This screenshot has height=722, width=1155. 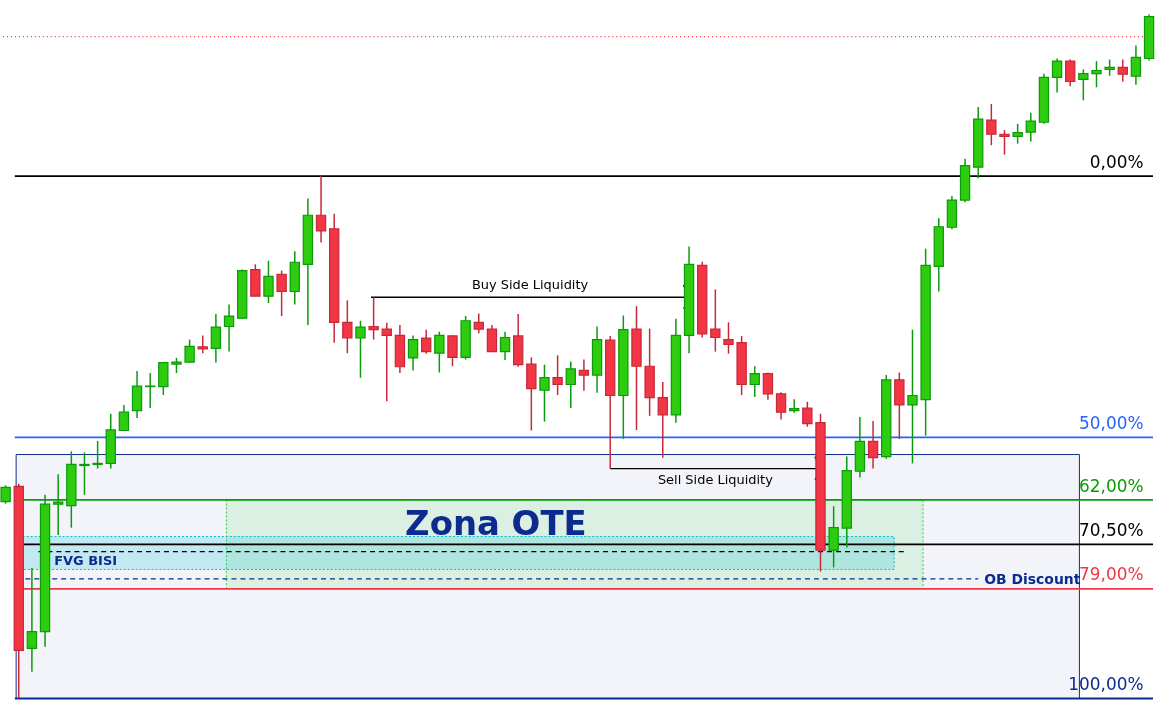 What do you see at coordinates (1111, 485) in the screenshot?
I see `y-tick-label: 62,00%` at bounding box center [1111, 485].